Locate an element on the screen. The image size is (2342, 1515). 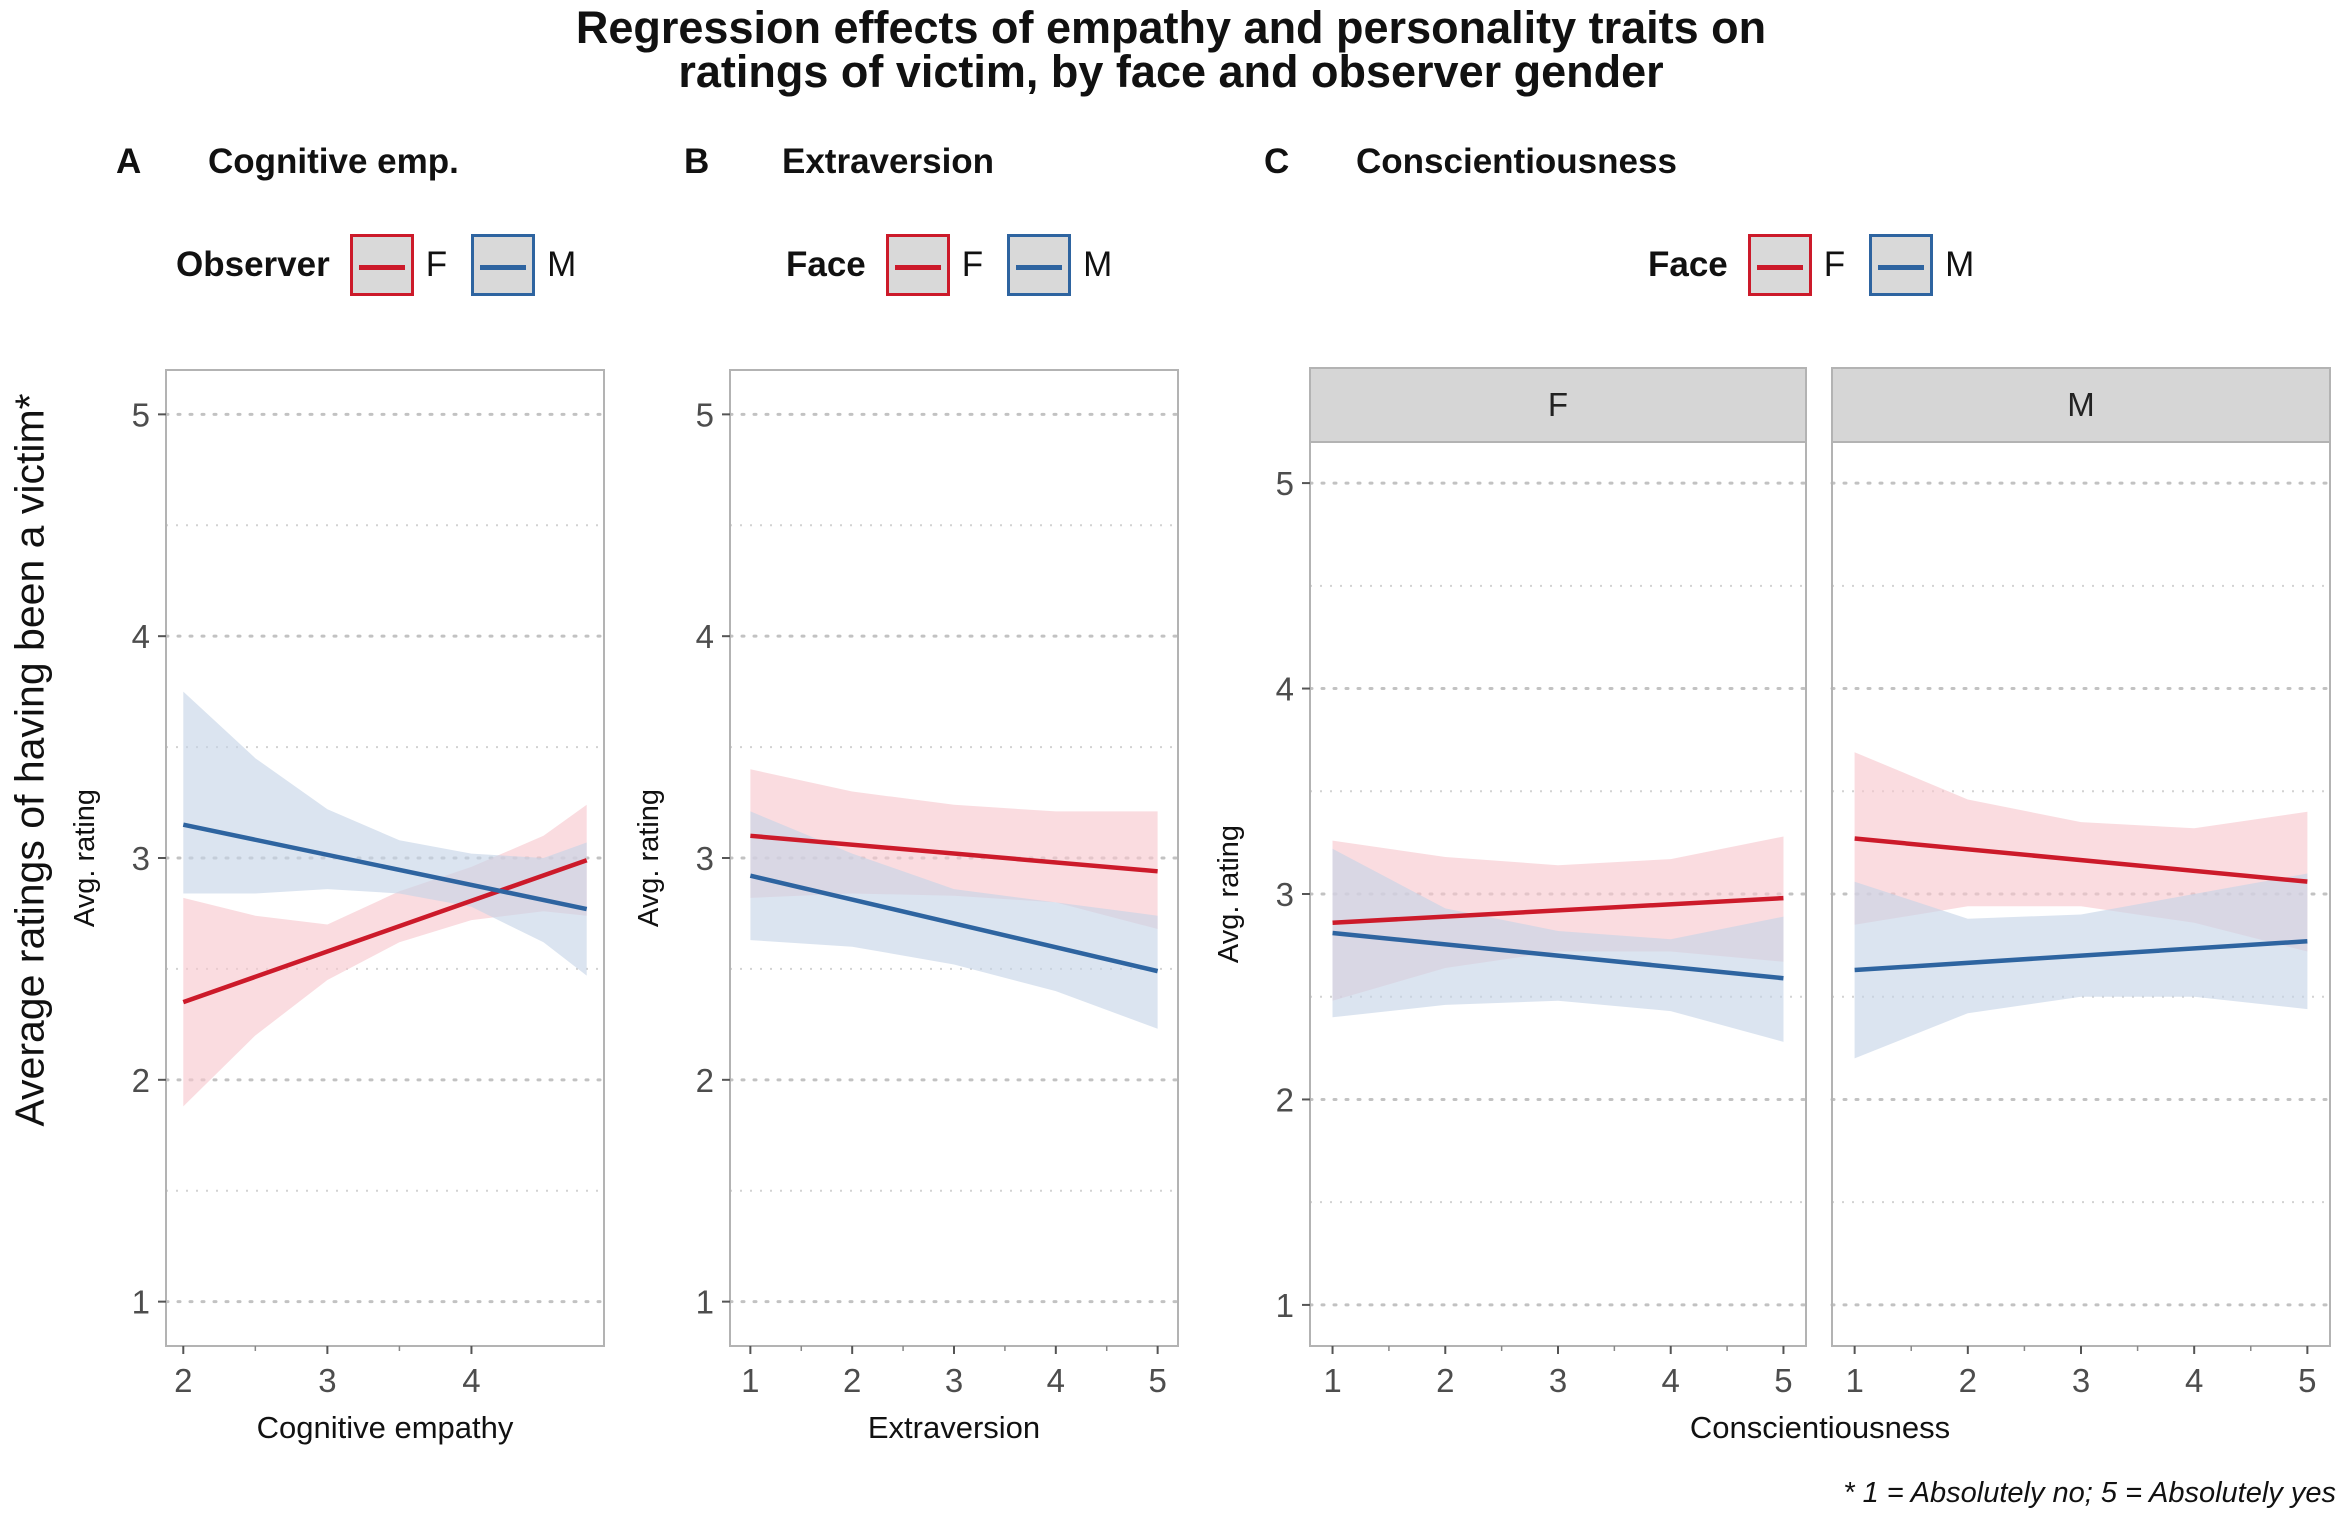
footnote: * 1 = Absolutely no; 5 = Absolutely yes is located at coordinates (2089, 1493).